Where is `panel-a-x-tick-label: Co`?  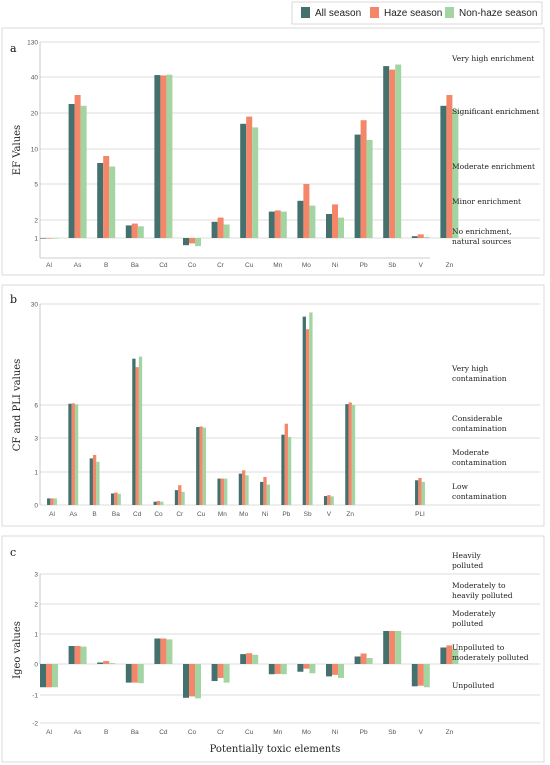 panel-a-x-tick-label: Co is located at coordinates (192, 265).